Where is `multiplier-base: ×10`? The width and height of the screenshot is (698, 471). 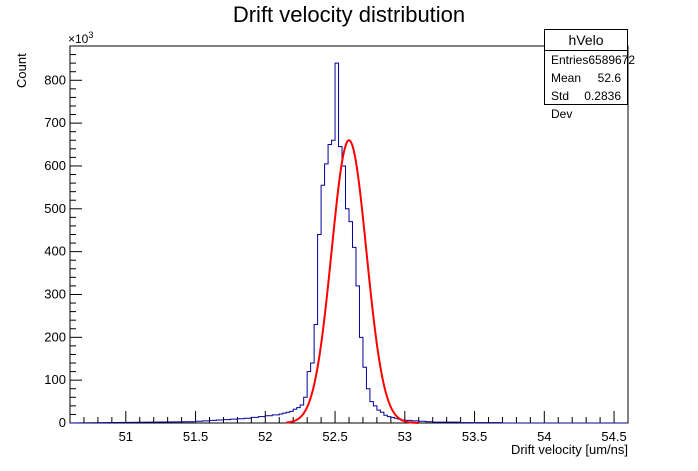 multiplier-base: ×10 is located at coordinates (78, 39).